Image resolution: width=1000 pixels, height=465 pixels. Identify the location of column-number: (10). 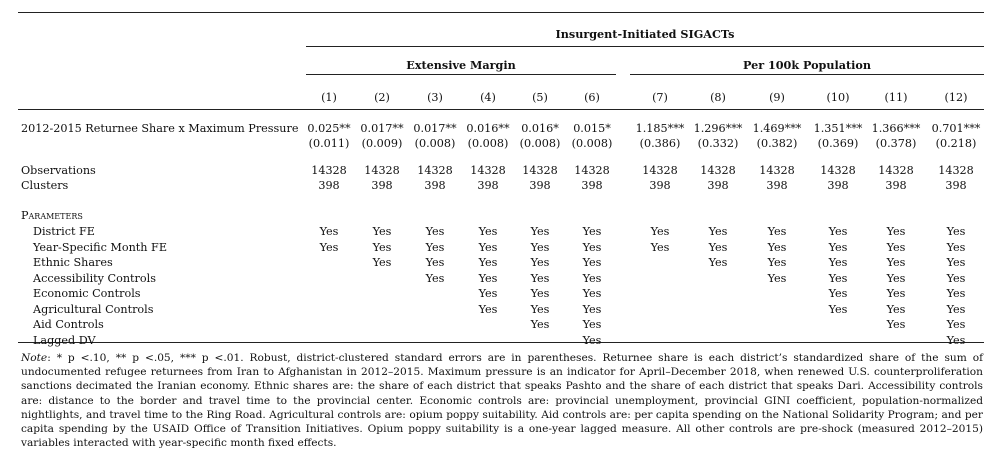
(838, 97).